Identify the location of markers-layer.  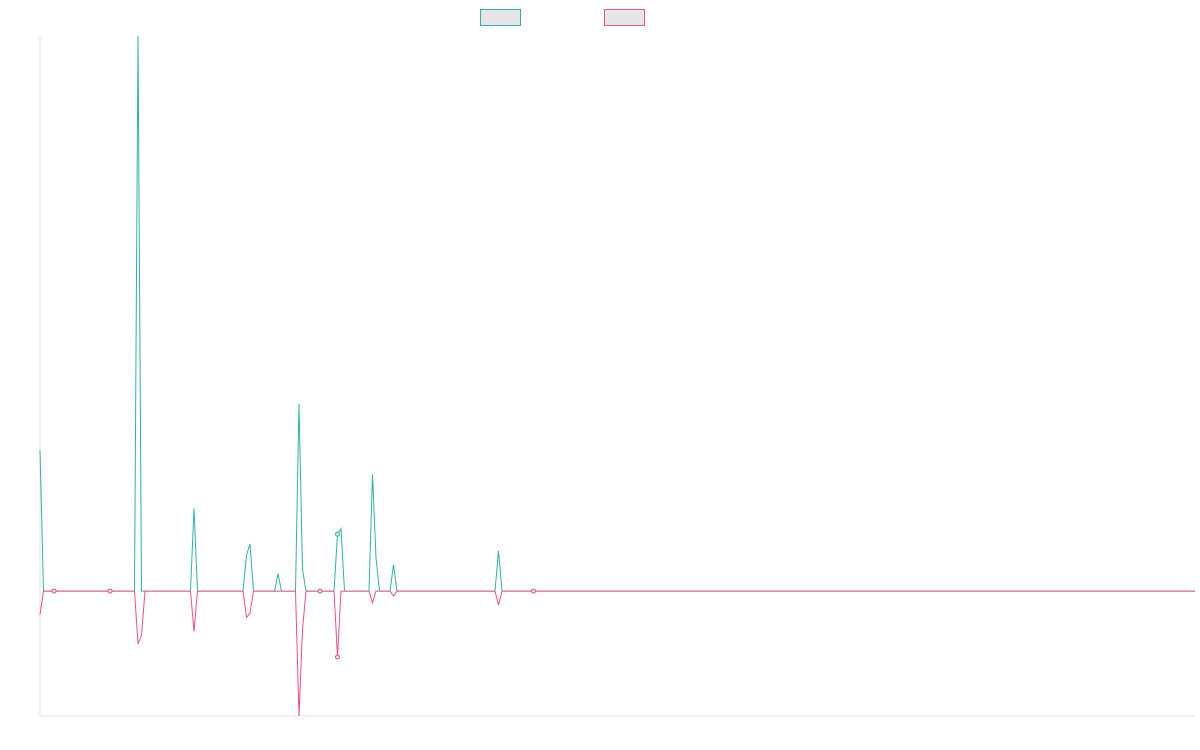
(293, 595).